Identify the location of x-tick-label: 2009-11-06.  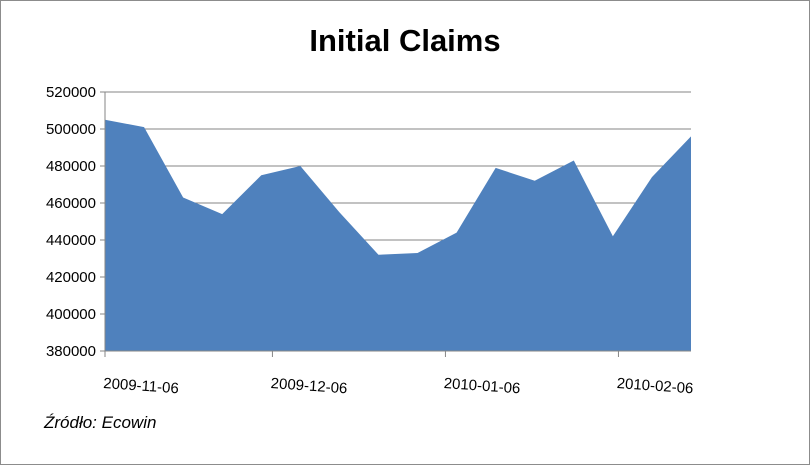
(141, 386).